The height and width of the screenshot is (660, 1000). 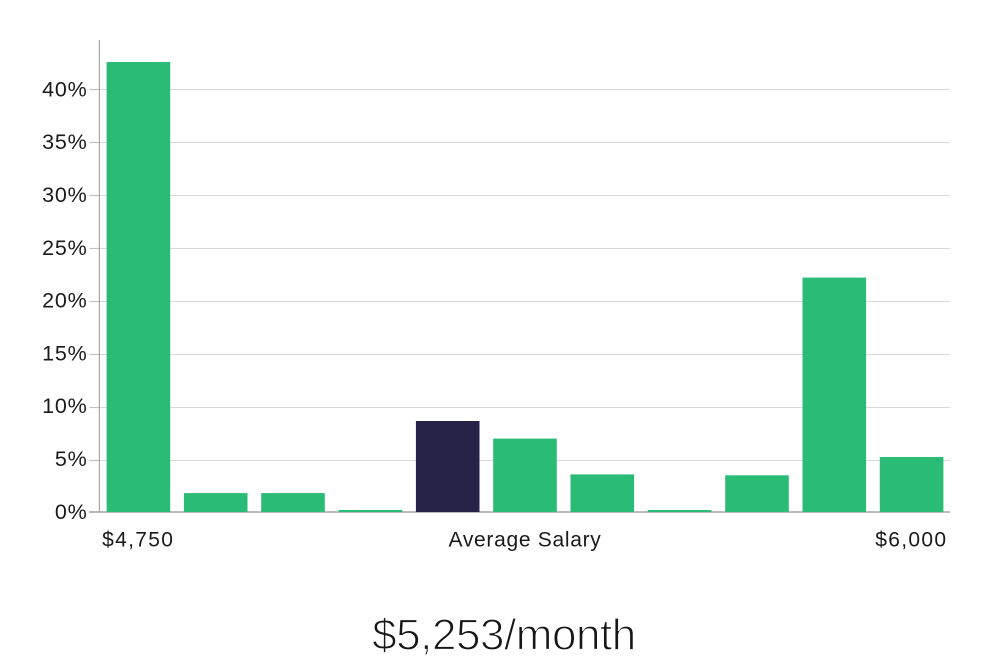 What do you see at coordinates (64, 89) in the screenshot?
I see `svg-text: 40%` at bounding box center [64, 89].